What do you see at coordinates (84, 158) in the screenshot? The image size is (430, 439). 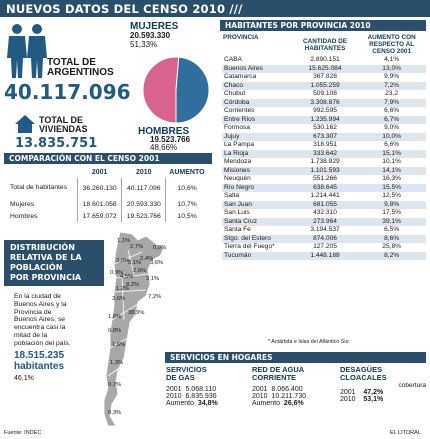 I see `comparacion-title: COMPARACIÓN CON EL CENSO 2001` at bounding box center [84, 158].